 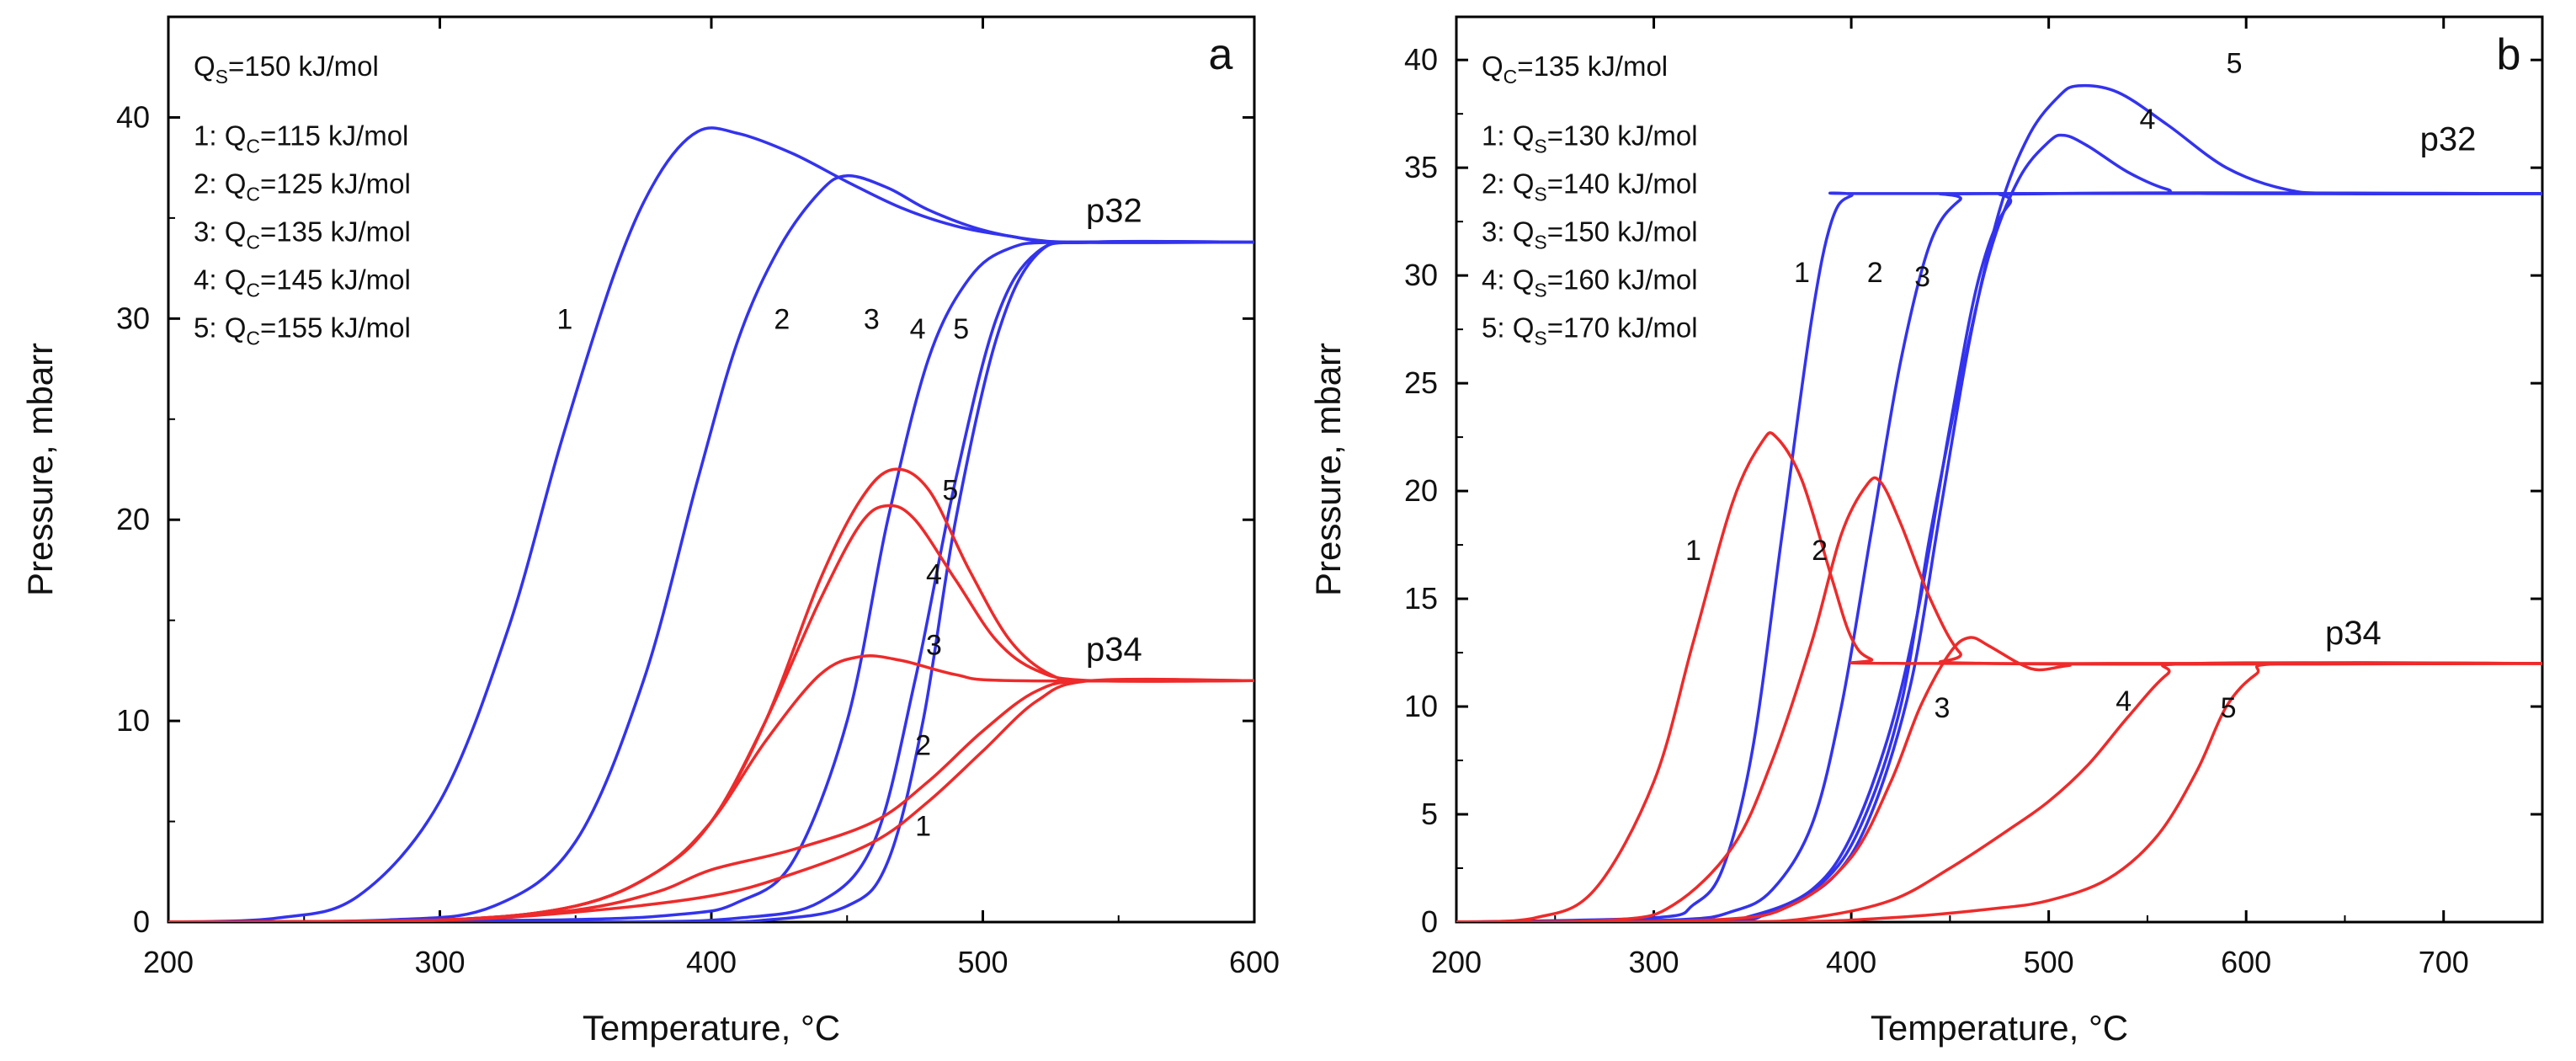 What do you see at coordinates (923, 826) in the screenshot?
I see `series-label-p34-1: 1` at bounding box center [923, 826].